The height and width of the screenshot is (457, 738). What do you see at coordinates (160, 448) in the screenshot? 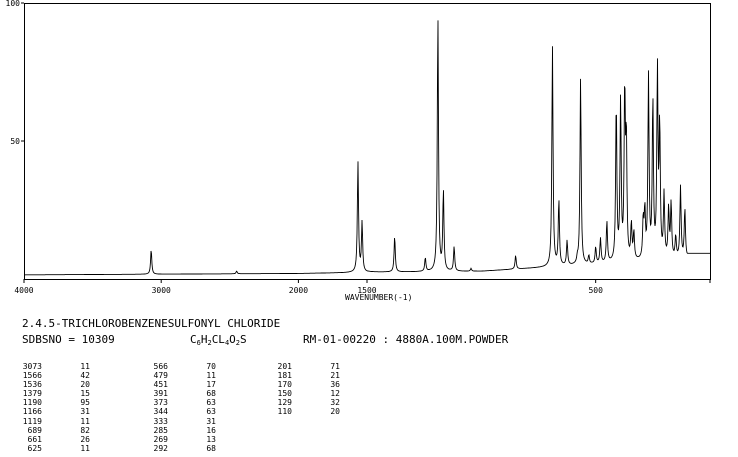
I see `peak-wavenumber: 292` at bounding box center [160, 448].